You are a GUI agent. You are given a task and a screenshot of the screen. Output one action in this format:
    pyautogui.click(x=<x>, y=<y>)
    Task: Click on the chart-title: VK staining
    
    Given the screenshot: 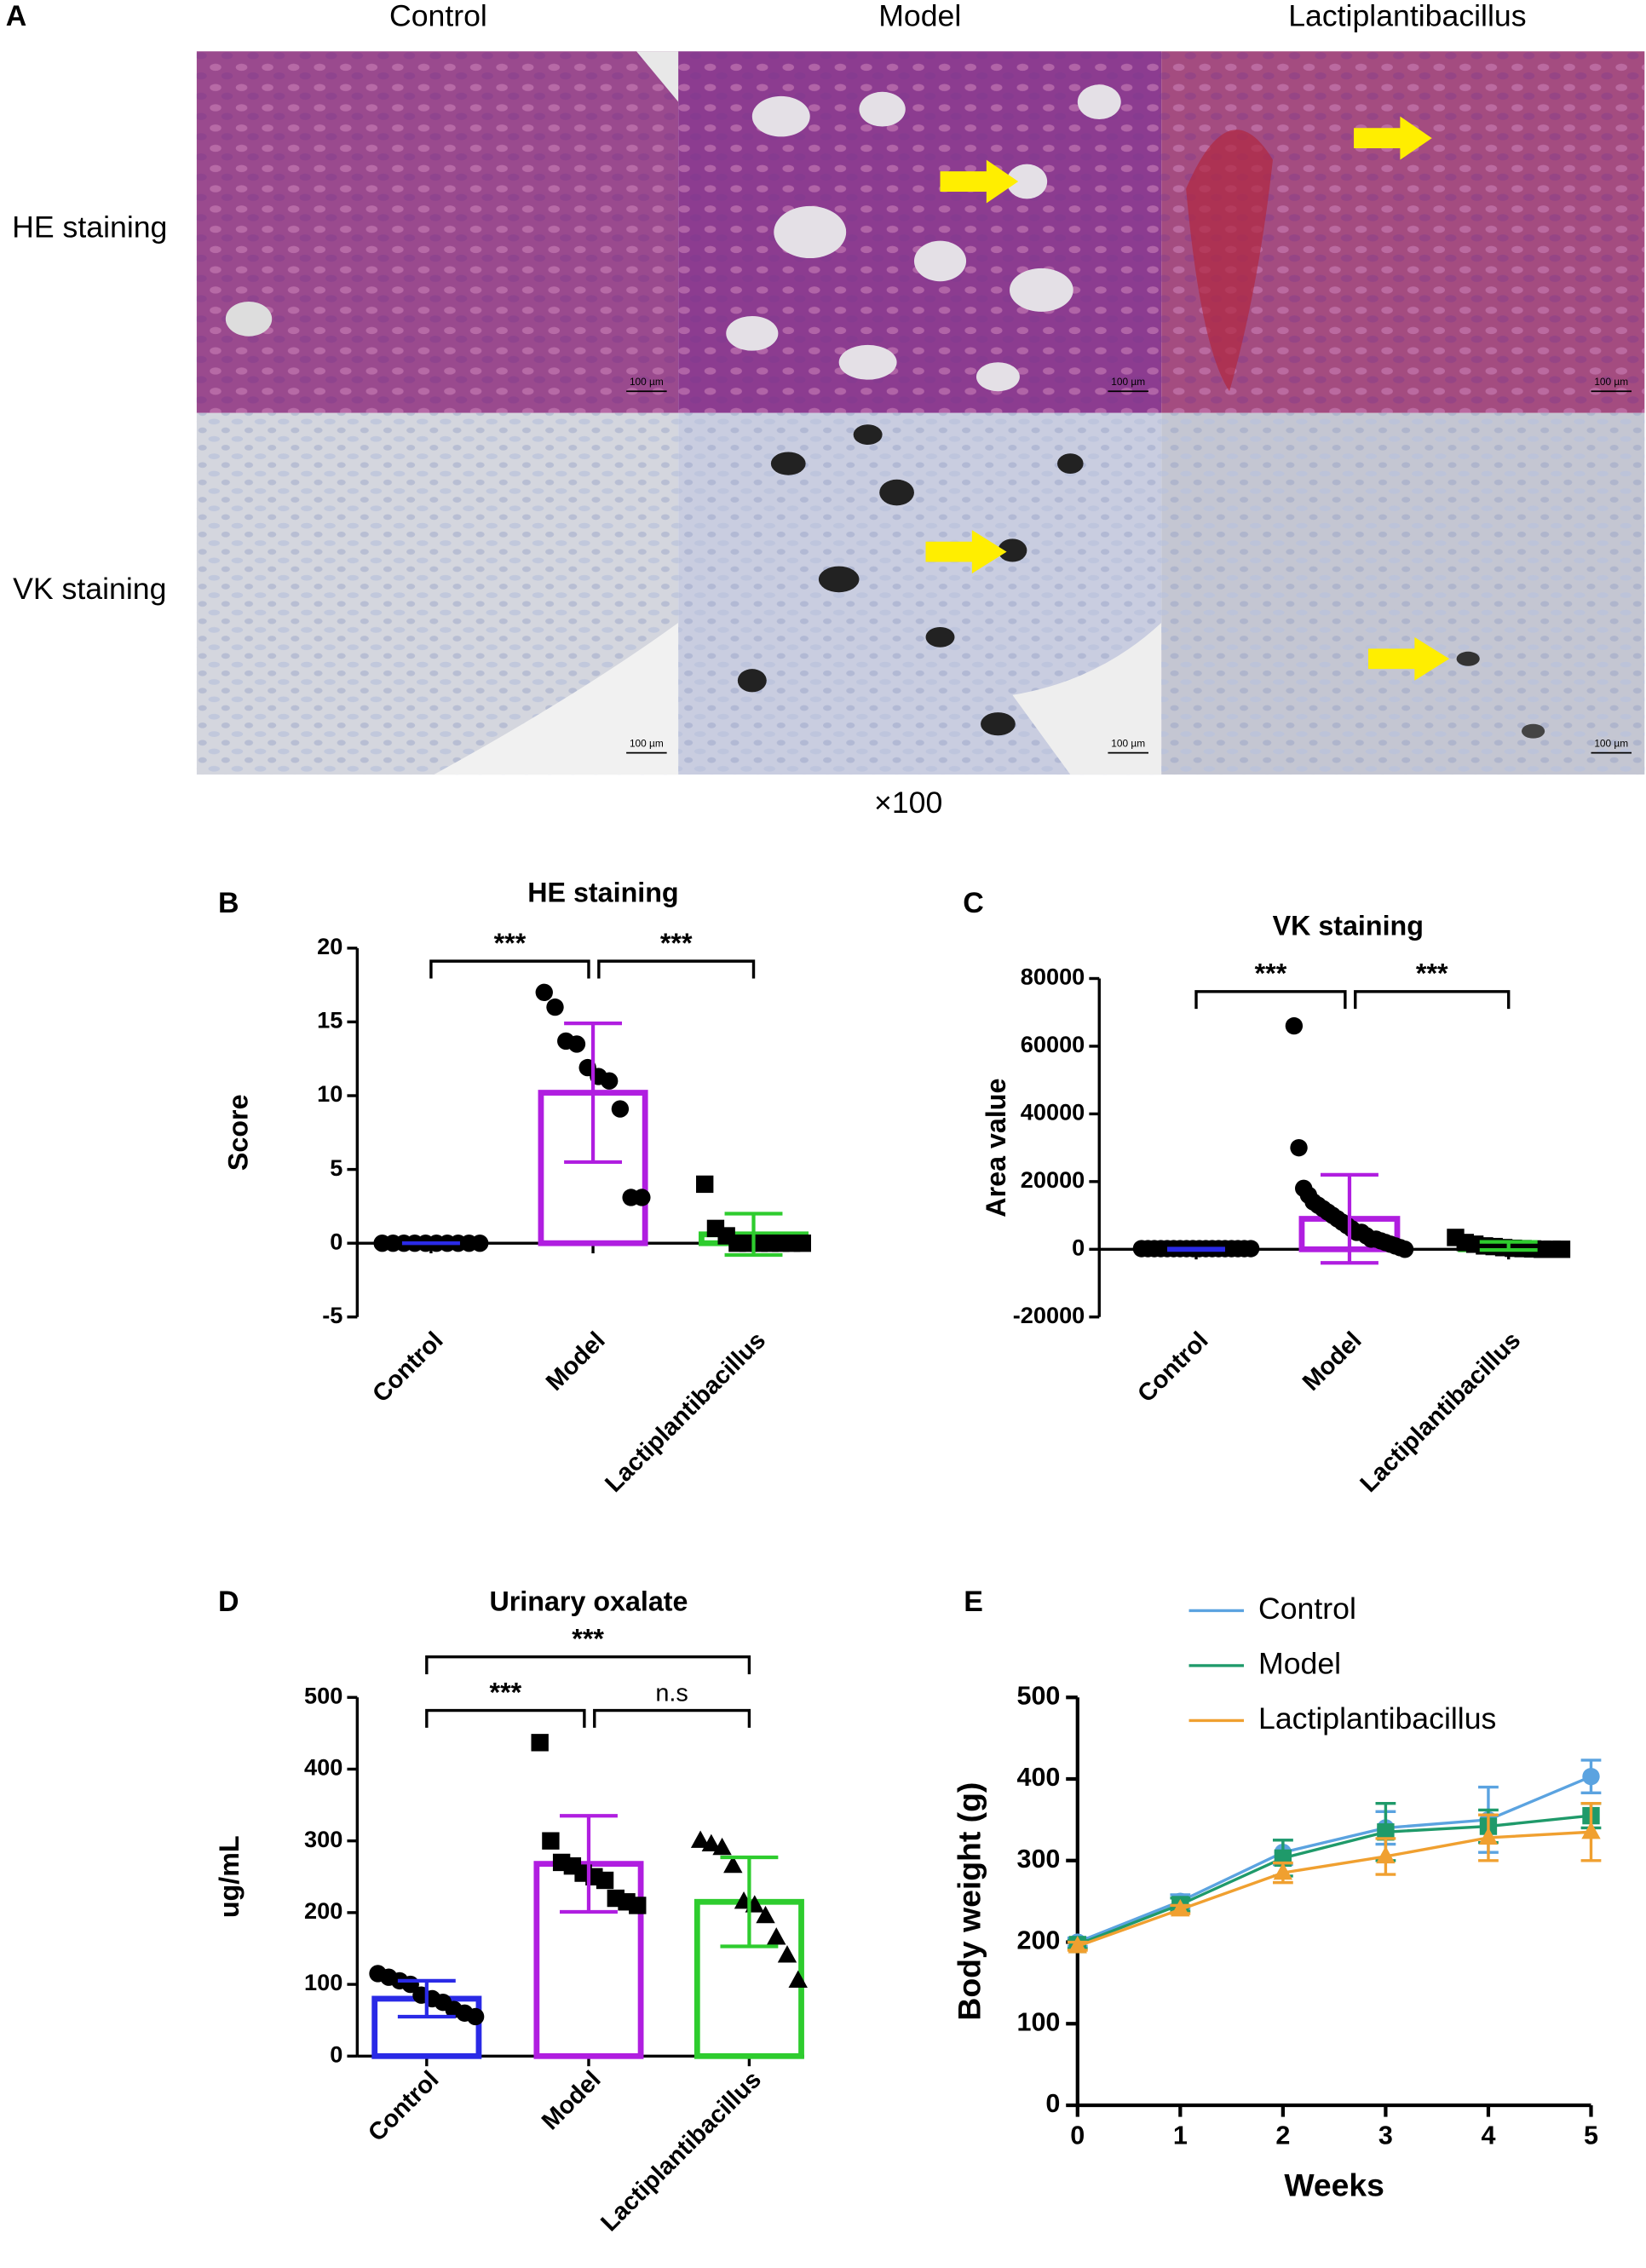 What is the action you would take?
    pyautogui.click(x=1348, y=926)
    